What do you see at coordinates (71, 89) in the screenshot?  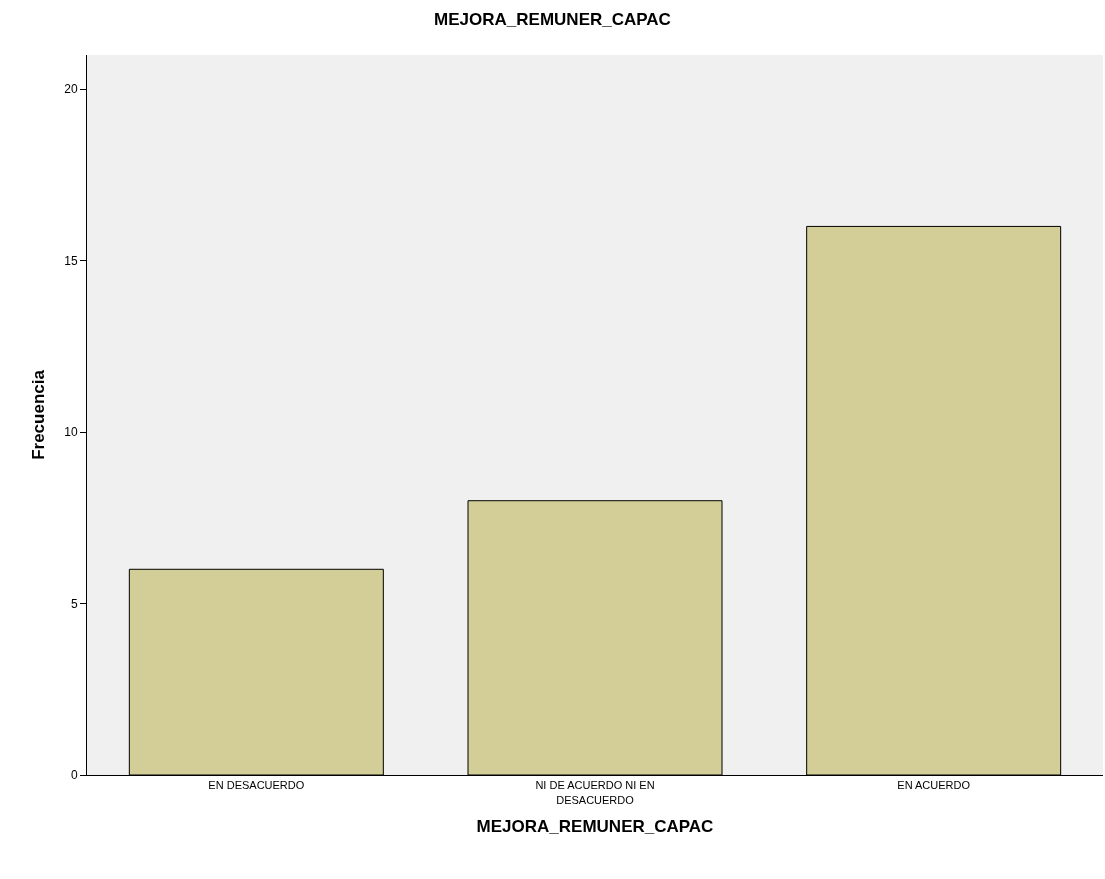 I see `y-tick-label: 20` at bounding box center [71, 89].